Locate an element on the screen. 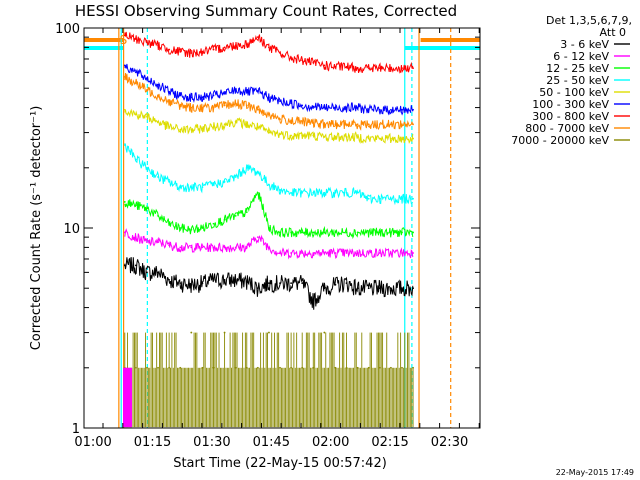  state-bar-left-orange is located at coordinates (104, 40).